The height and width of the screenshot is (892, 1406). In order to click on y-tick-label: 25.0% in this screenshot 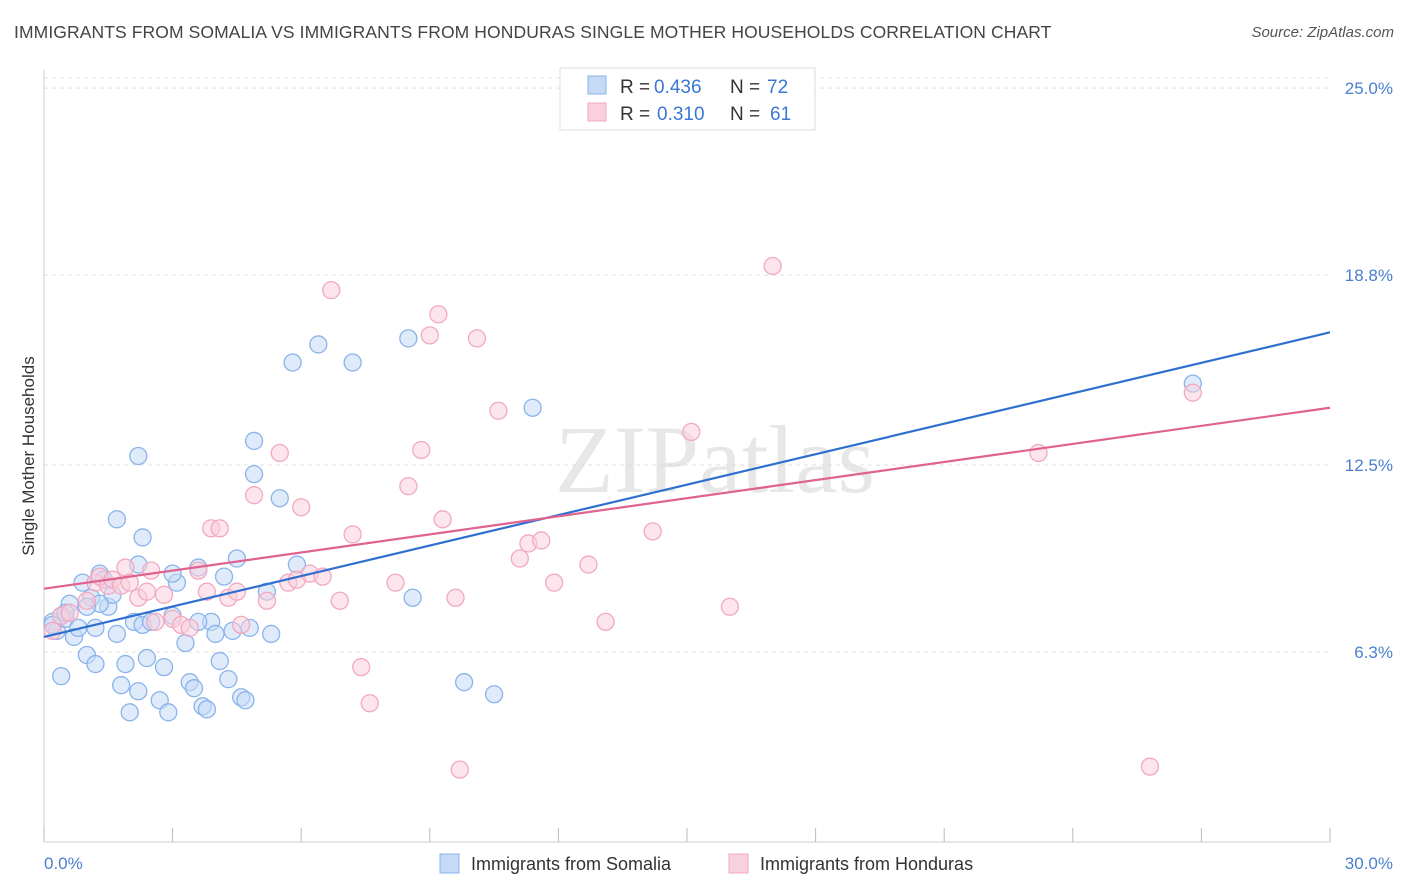, I will do `click(1369, 88)`.